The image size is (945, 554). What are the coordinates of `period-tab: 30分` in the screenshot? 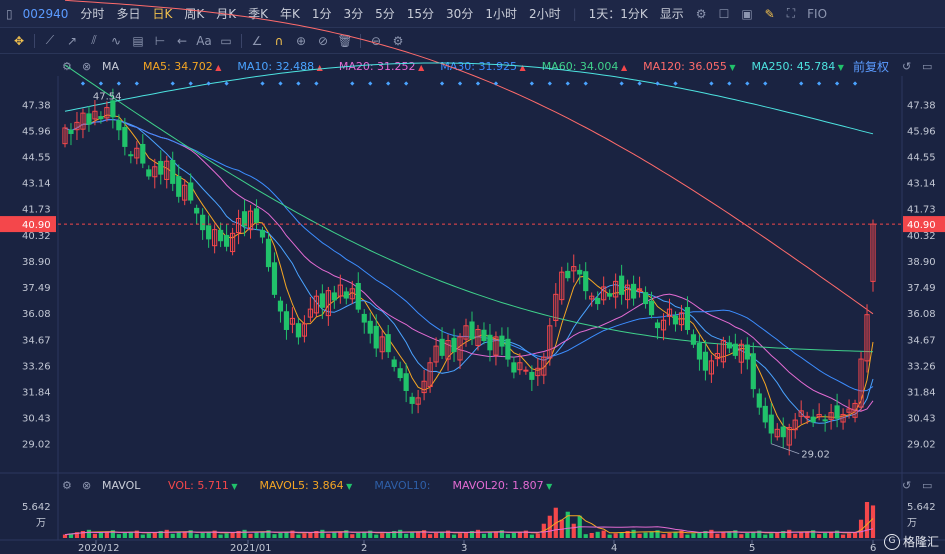 It's located at (460, 14).